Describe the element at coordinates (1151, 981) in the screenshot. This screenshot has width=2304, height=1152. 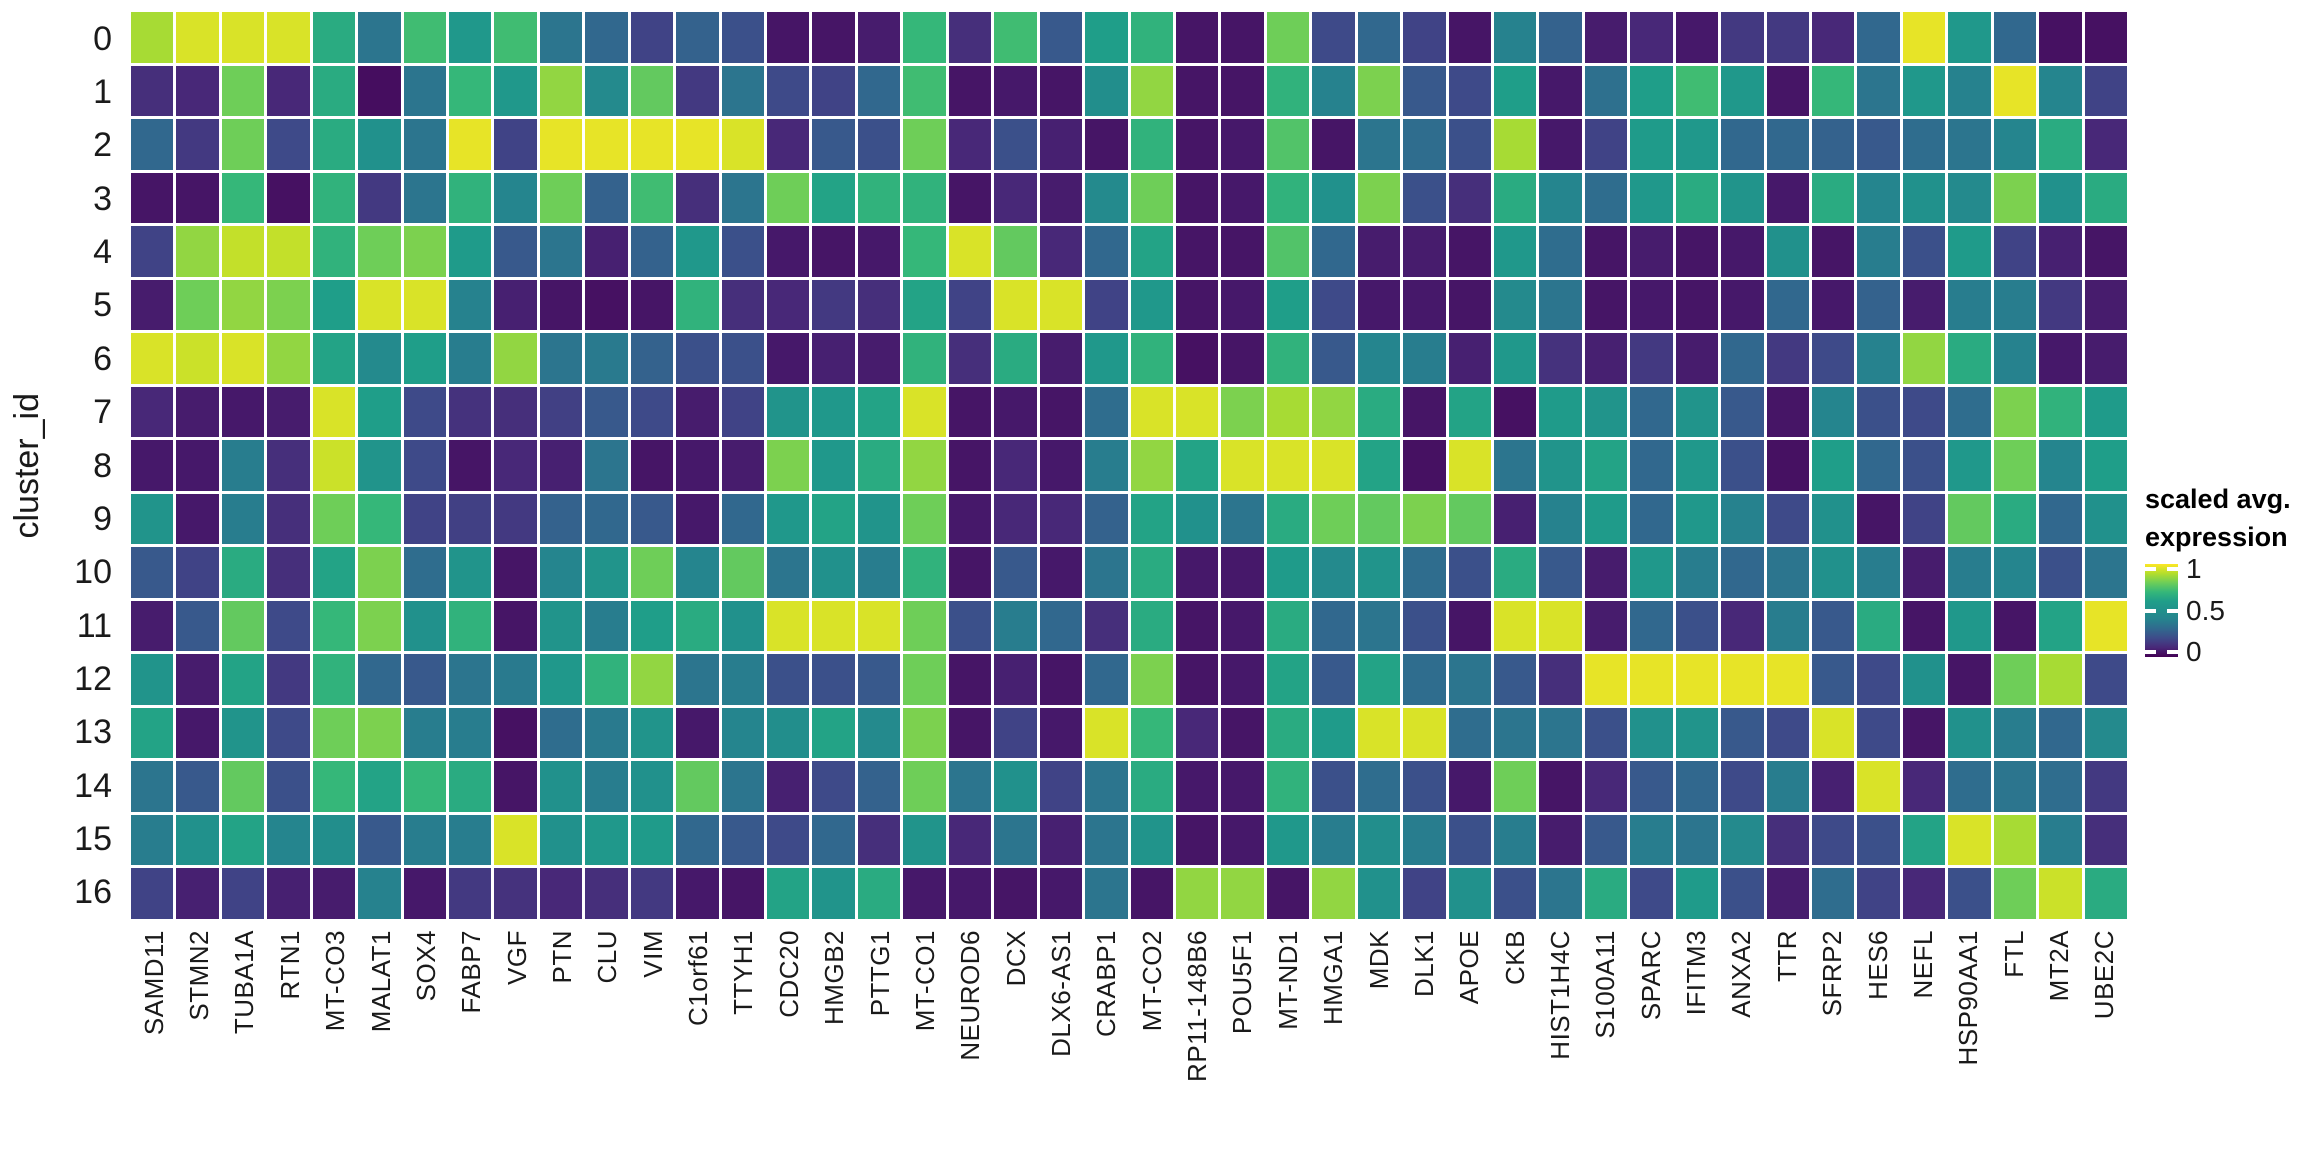
I see `x-tick-label: MT-CO2` at that location.